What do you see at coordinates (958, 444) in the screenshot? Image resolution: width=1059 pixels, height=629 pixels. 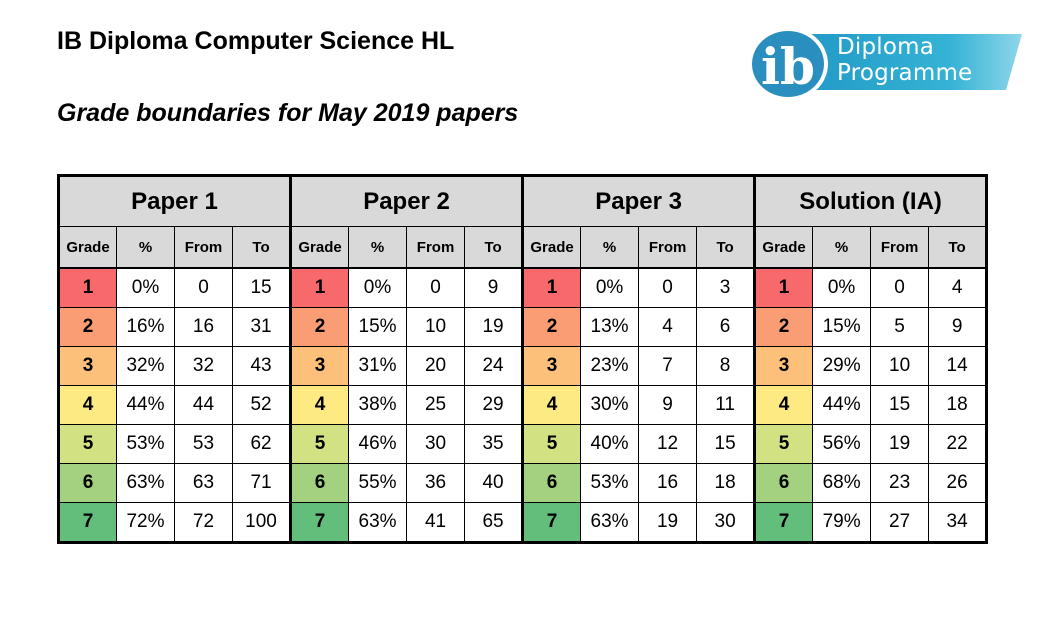 I see `to-cell: 22` at bounding box center [958, 444].